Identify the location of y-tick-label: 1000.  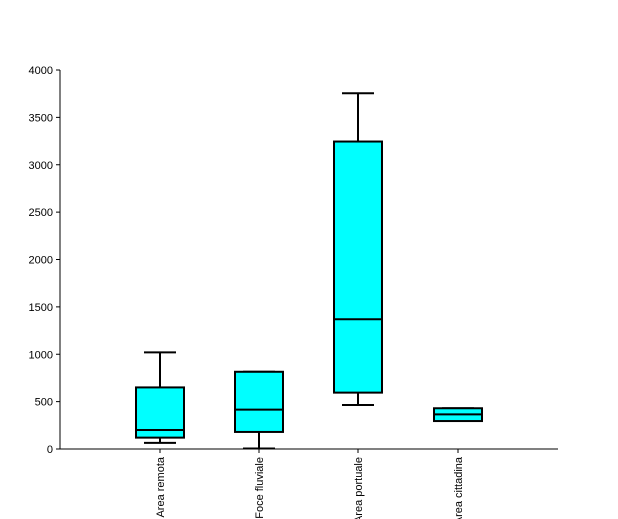
(41, 355).